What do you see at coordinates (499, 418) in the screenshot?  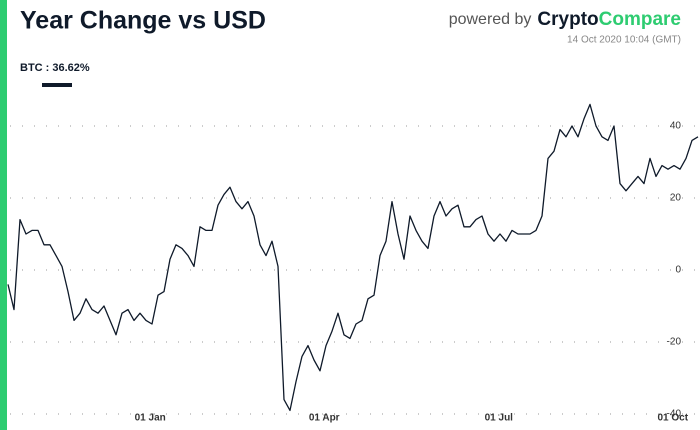 I see `x-tick-label: 01 Jul` at bounding box center [499, 418].